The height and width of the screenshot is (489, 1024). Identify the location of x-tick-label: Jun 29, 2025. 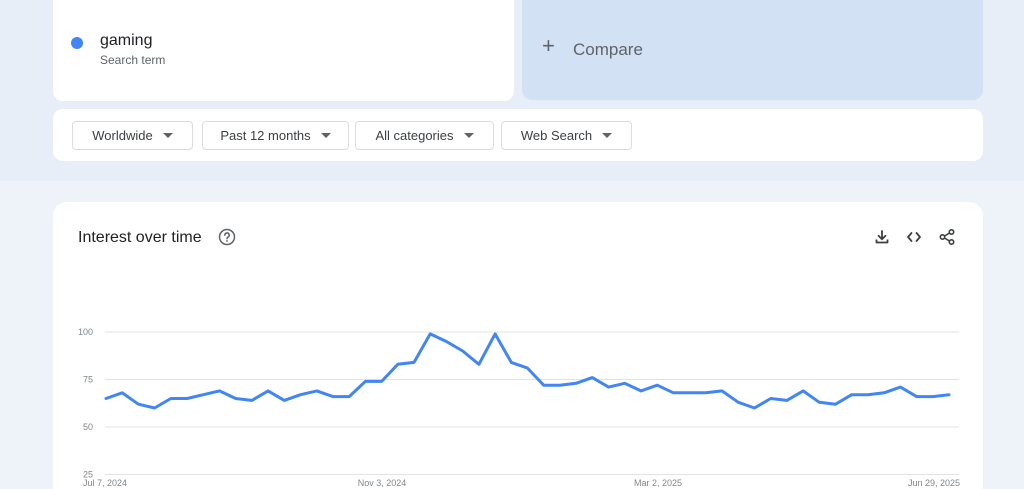
(934, 483).